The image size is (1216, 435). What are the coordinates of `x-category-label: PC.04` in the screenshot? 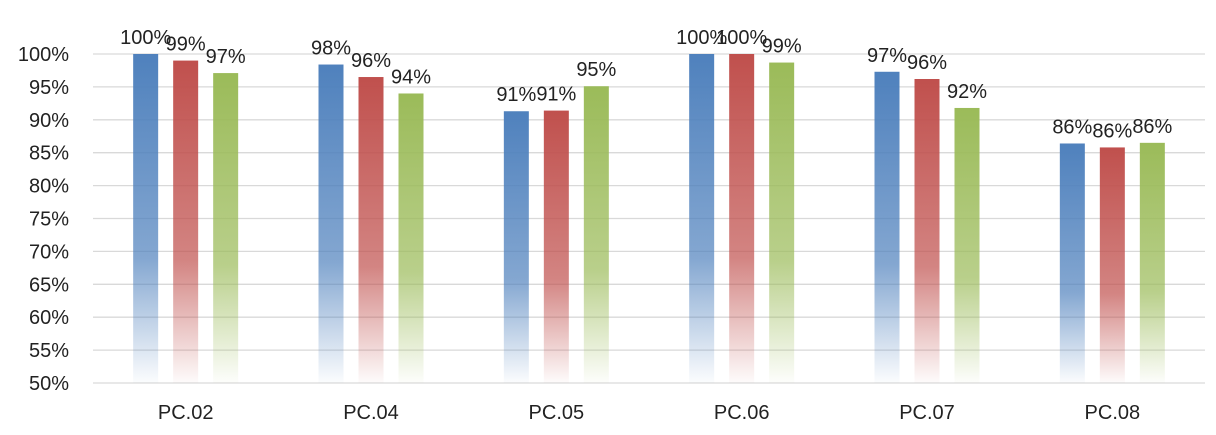 It's located at (371, 413).